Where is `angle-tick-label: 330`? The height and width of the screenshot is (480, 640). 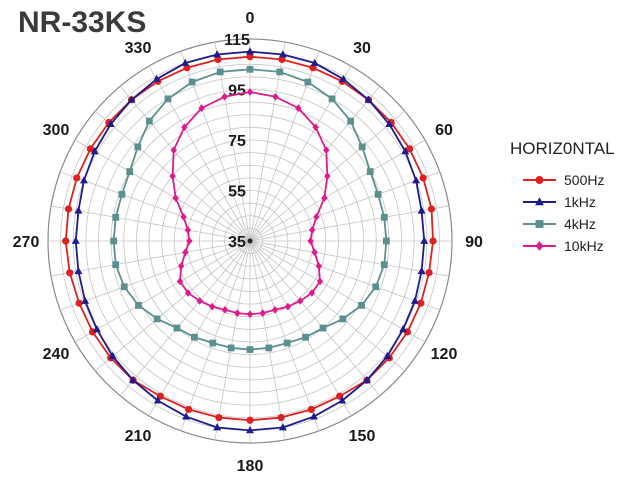 angle-tick-label: 330 is located at coordinates (138, 48).